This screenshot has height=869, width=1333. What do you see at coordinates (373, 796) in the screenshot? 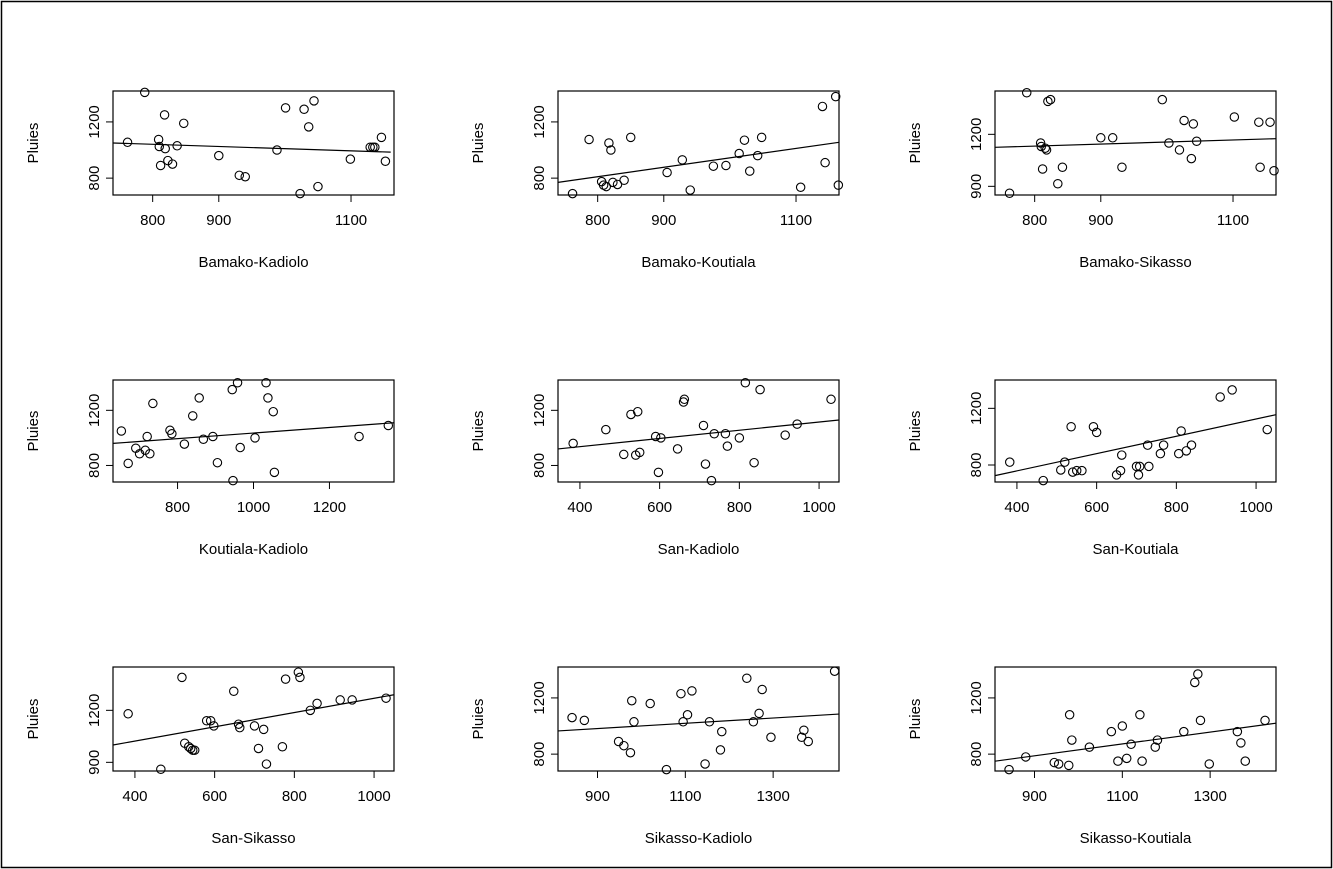
I see `x-tick-label: 1000` at bounding box center [373, 796].